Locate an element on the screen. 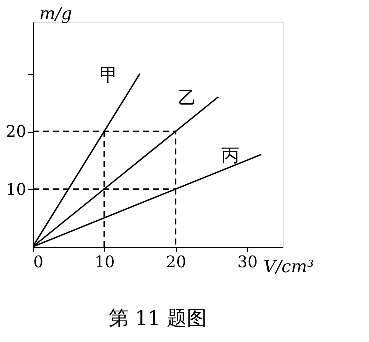 This screenshot has height=342, width=369. x-tick-label: 10 is located at coordinates (105, 262).